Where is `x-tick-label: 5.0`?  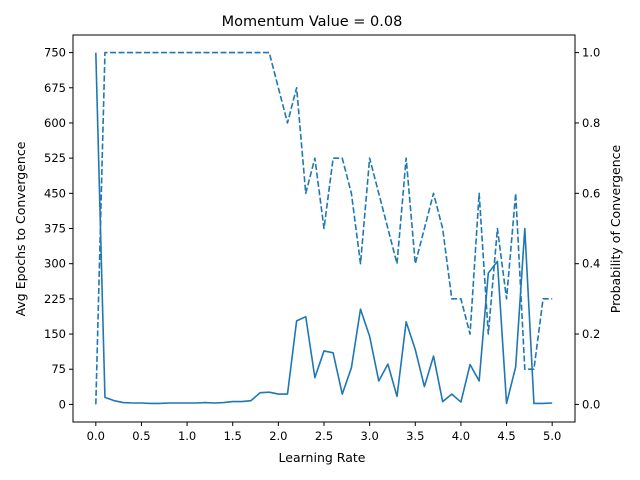 x-tick-label: 5.0 is located at coordinates (552, 436).